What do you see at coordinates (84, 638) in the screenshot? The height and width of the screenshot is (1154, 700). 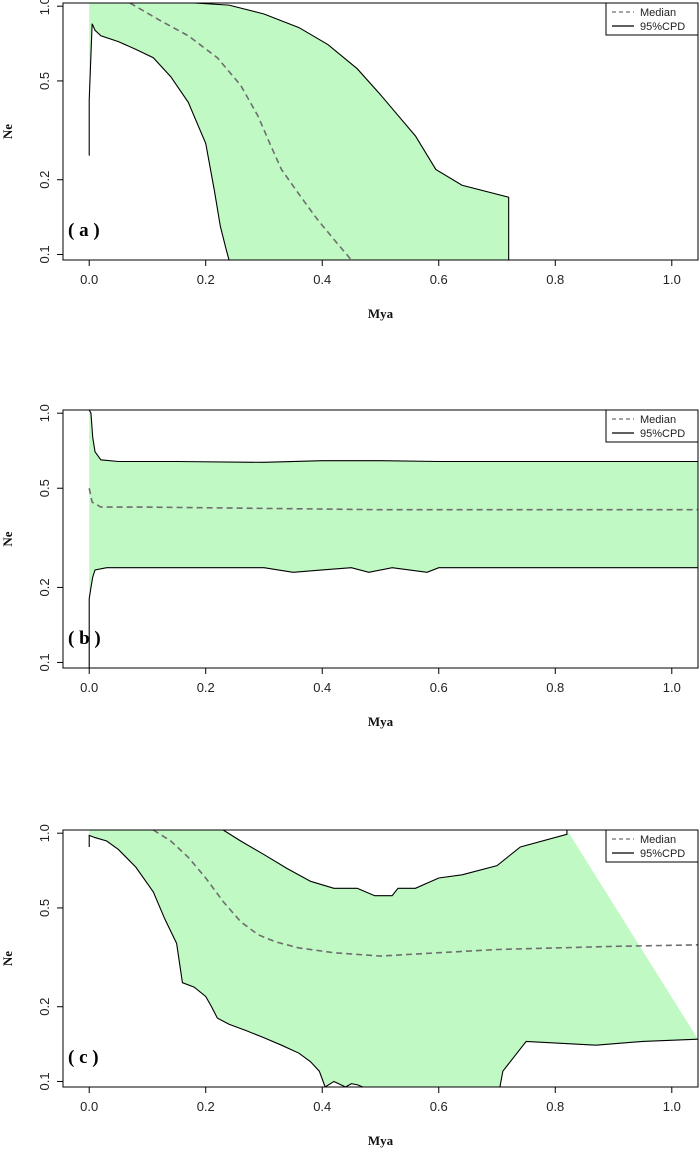 I see `panel-label: ( b )` at bounding box center [84, 638].